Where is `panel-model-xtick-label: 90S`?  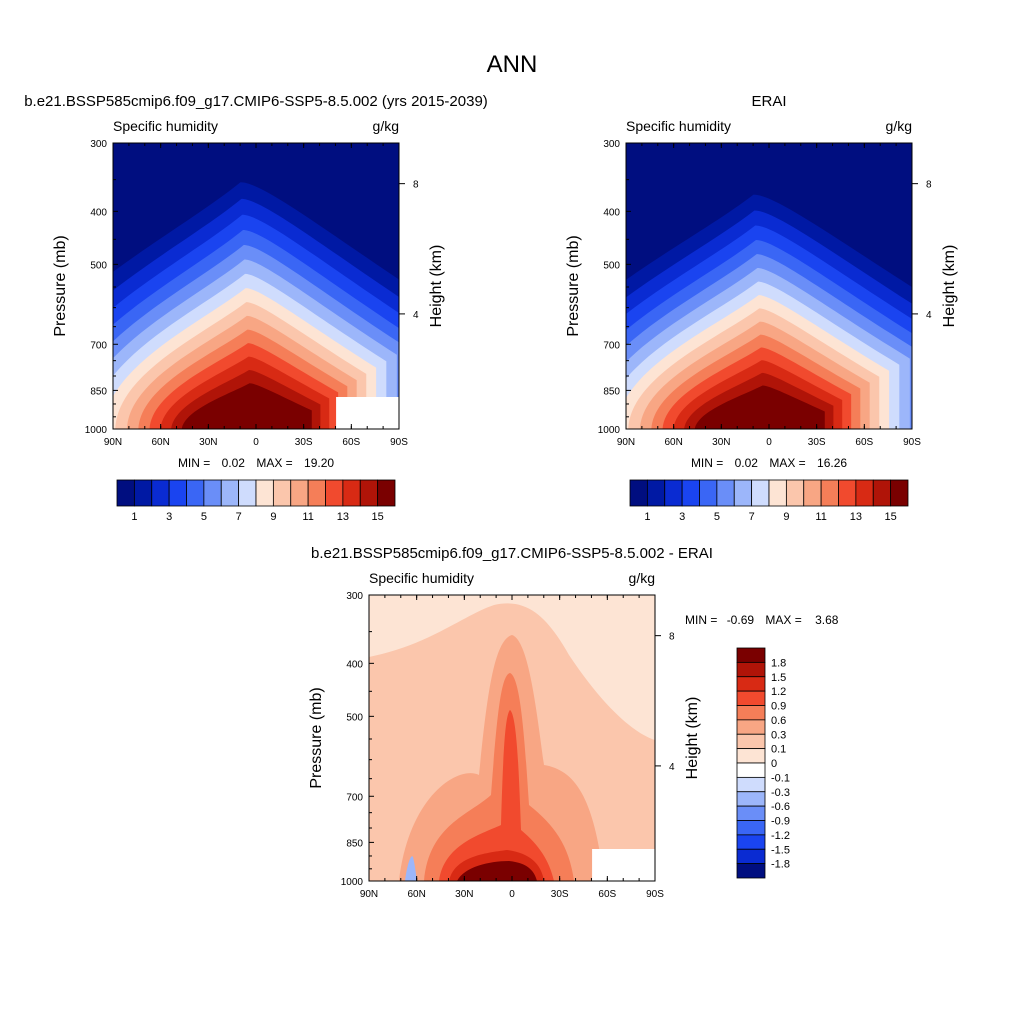
panel-model-xtick-label: 90S is located at coordinates (399, 442).